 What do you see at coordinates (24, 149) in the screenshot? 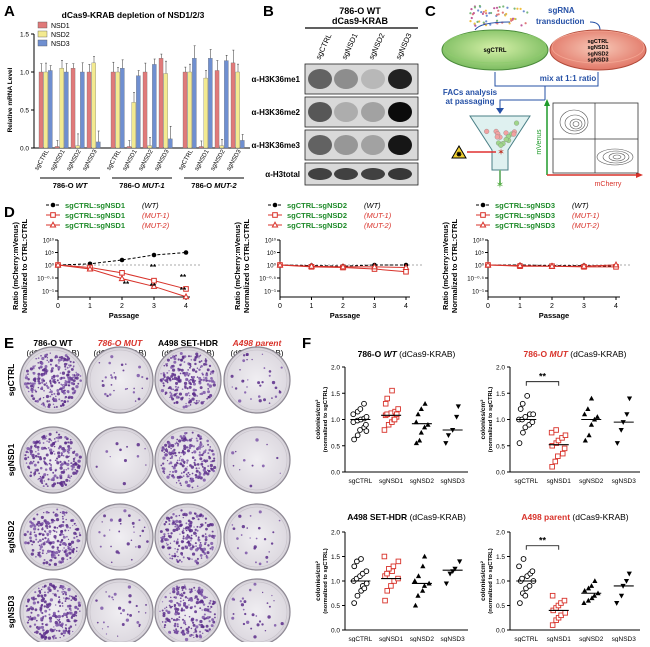
I see `panel-a-ytick-label: 0.0` at bounding box center [24, 149].